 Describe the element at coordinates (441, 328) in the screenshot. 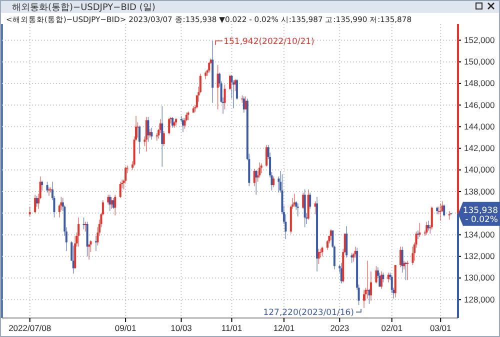

I see `x-tick-label: 03/01` at that location.